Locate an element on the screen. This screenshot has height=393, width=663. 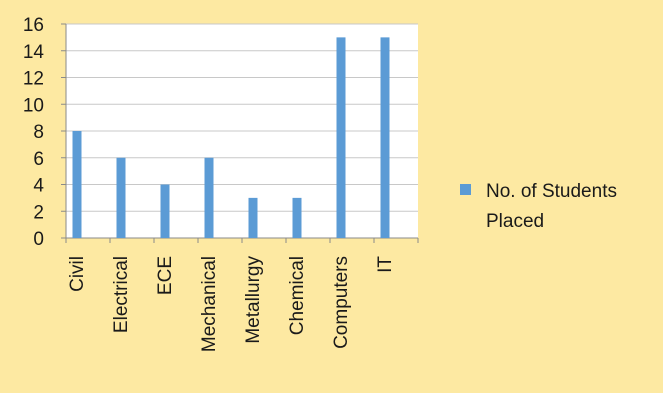
y-tick-label: 16 is located at coordinates (33, 25).